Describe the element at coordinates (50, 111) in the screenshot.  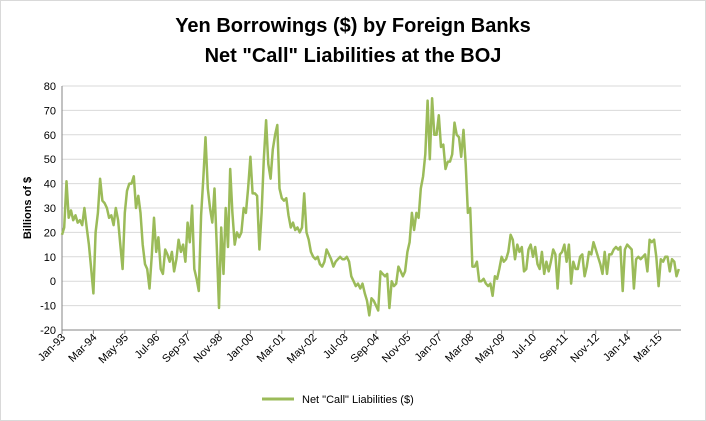
I see `y-tick-label: 70` at that location.